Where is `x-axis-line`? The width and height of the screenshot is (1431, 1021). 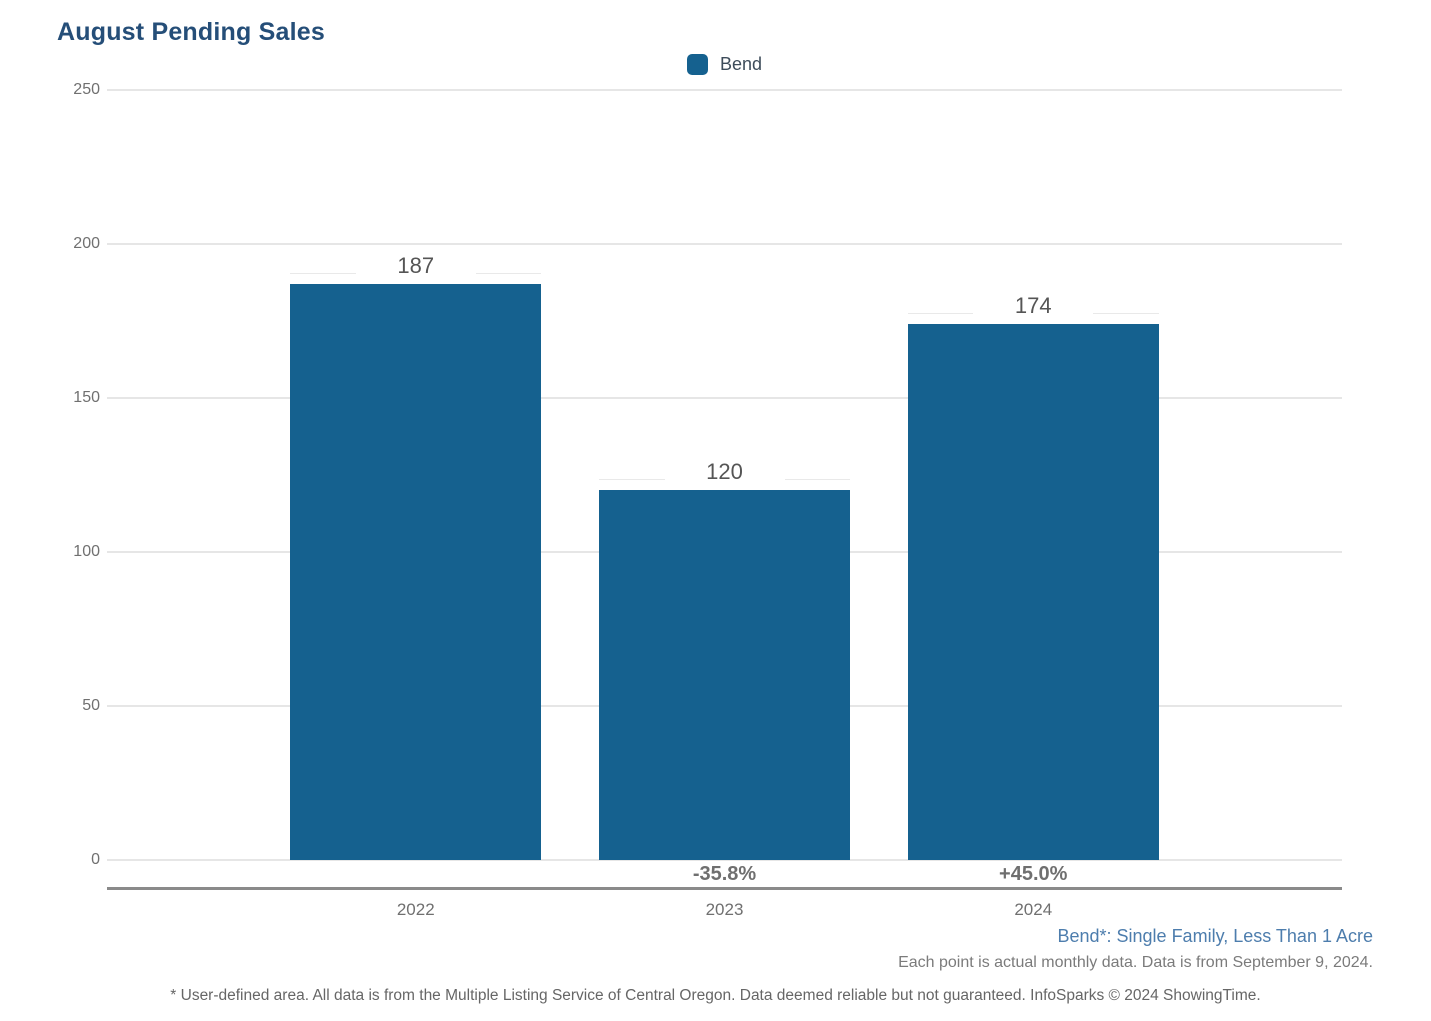 x-axis-line is located at coordinates (724, 888).